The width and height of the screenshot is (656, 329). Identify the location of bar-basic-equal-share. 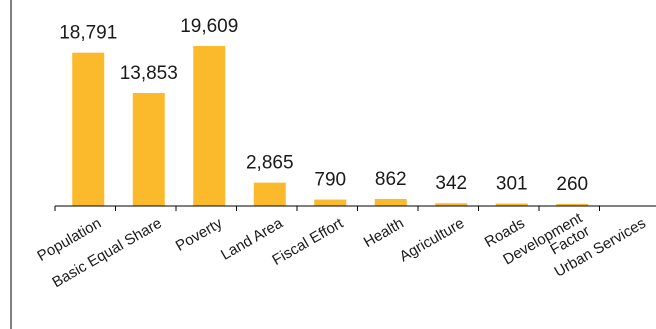
(148, 149).